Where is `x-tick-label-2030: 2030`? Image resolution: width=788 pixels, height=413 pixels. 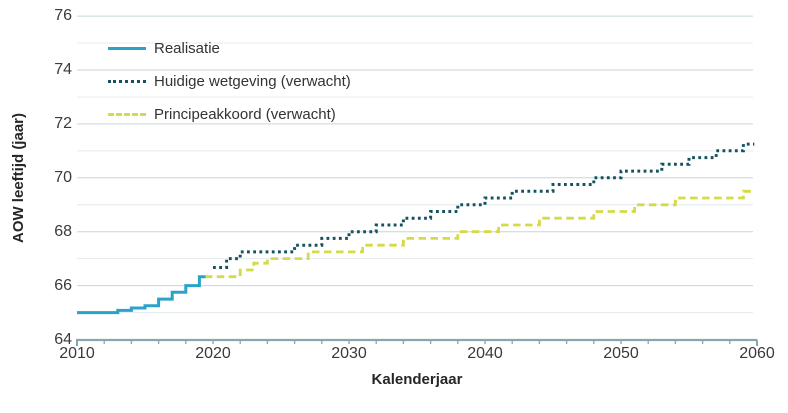 x-tick-label-2030: 2030 is located at coordinates (349, 353).